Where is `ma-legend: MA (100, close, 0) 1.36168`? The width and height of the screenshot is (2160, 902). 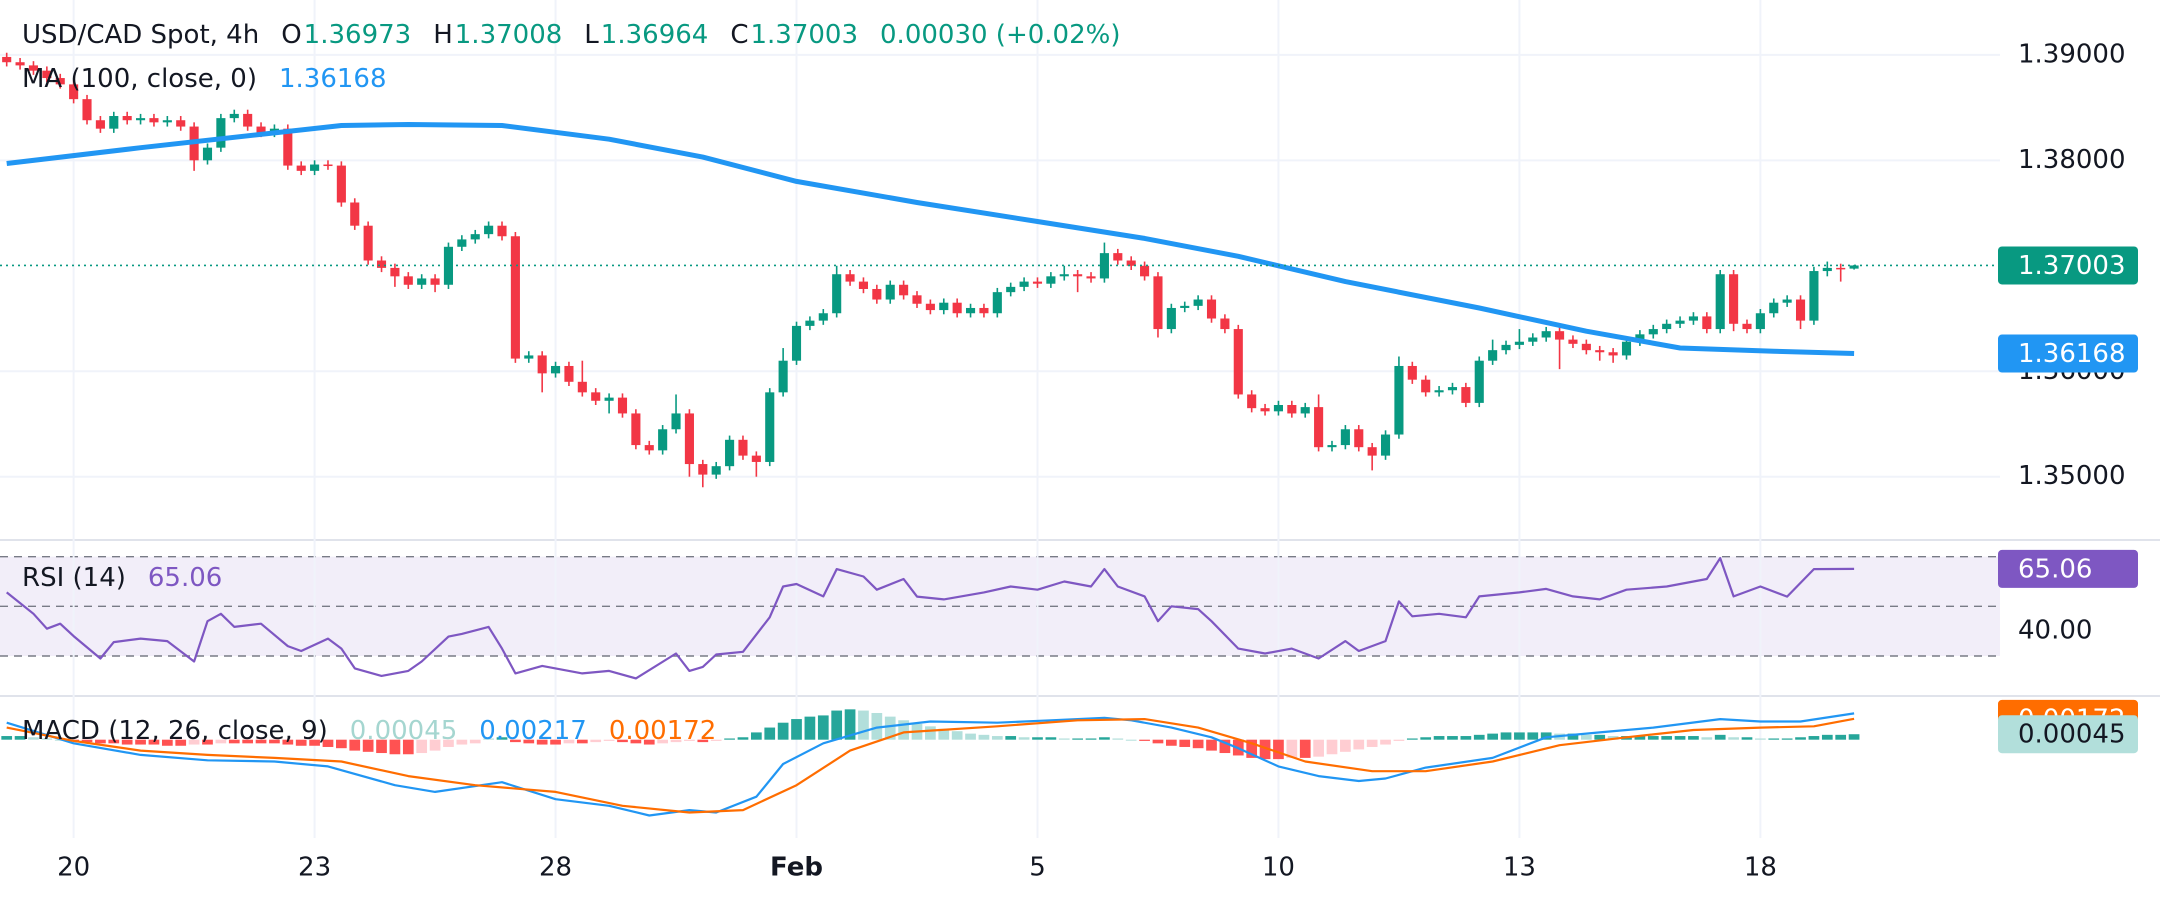 ma-legend: MA (100, close, 0) 1.36168 is located at coordinates (204, 79).